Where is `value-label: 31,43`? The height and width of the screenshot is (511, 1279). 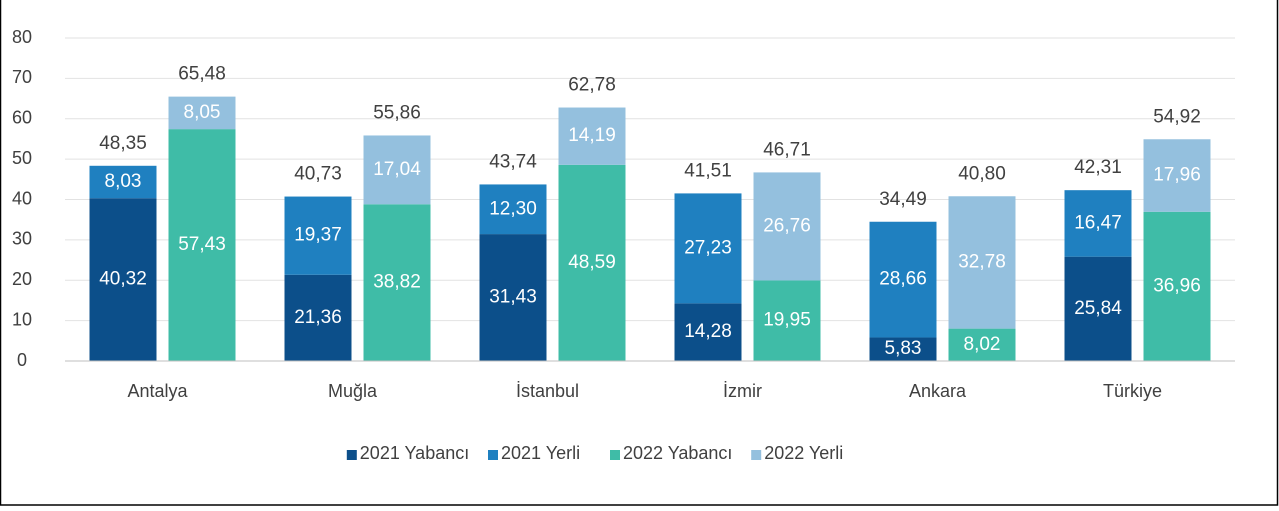 value-label: 31,43 is located at coordinates (513, 297).